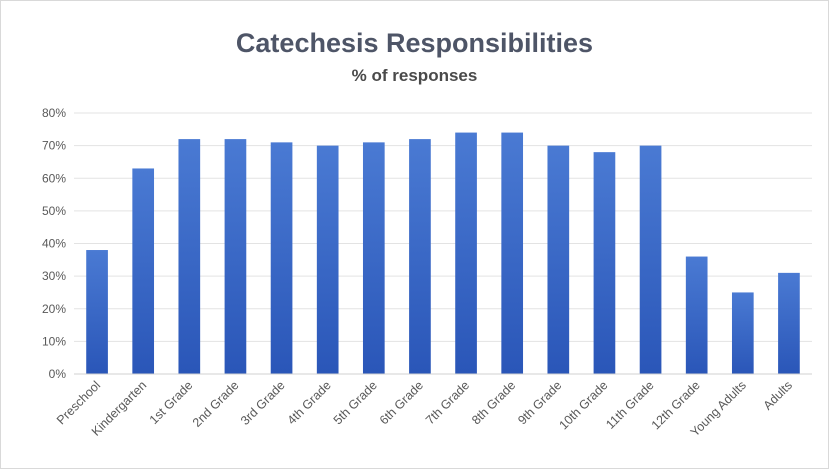 This screenshot has width=829, height=469. I want to click on x-category-label: 2nd Grade, so click(216, 404).